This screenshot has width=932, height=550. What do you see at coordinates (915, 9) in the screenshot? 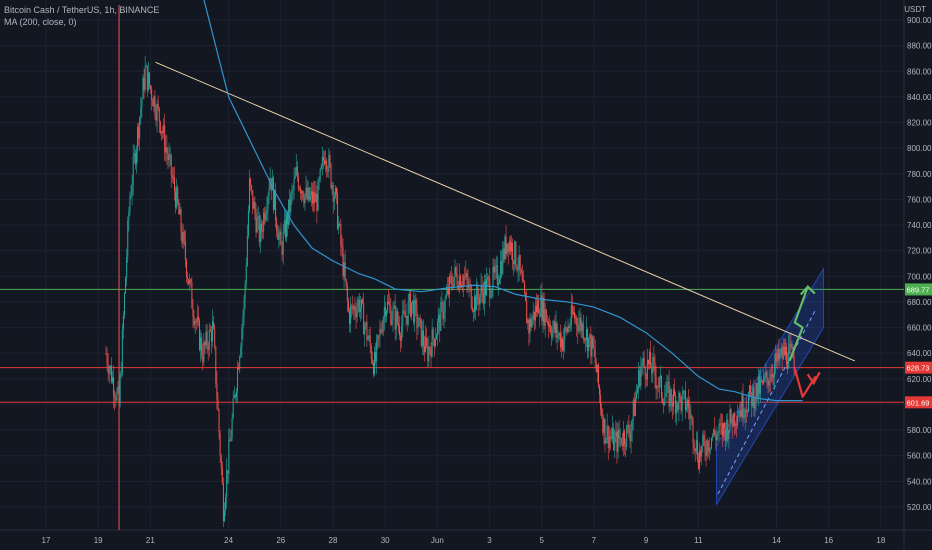
I see `currency-label: USDT` at bounding box center [915, 9].